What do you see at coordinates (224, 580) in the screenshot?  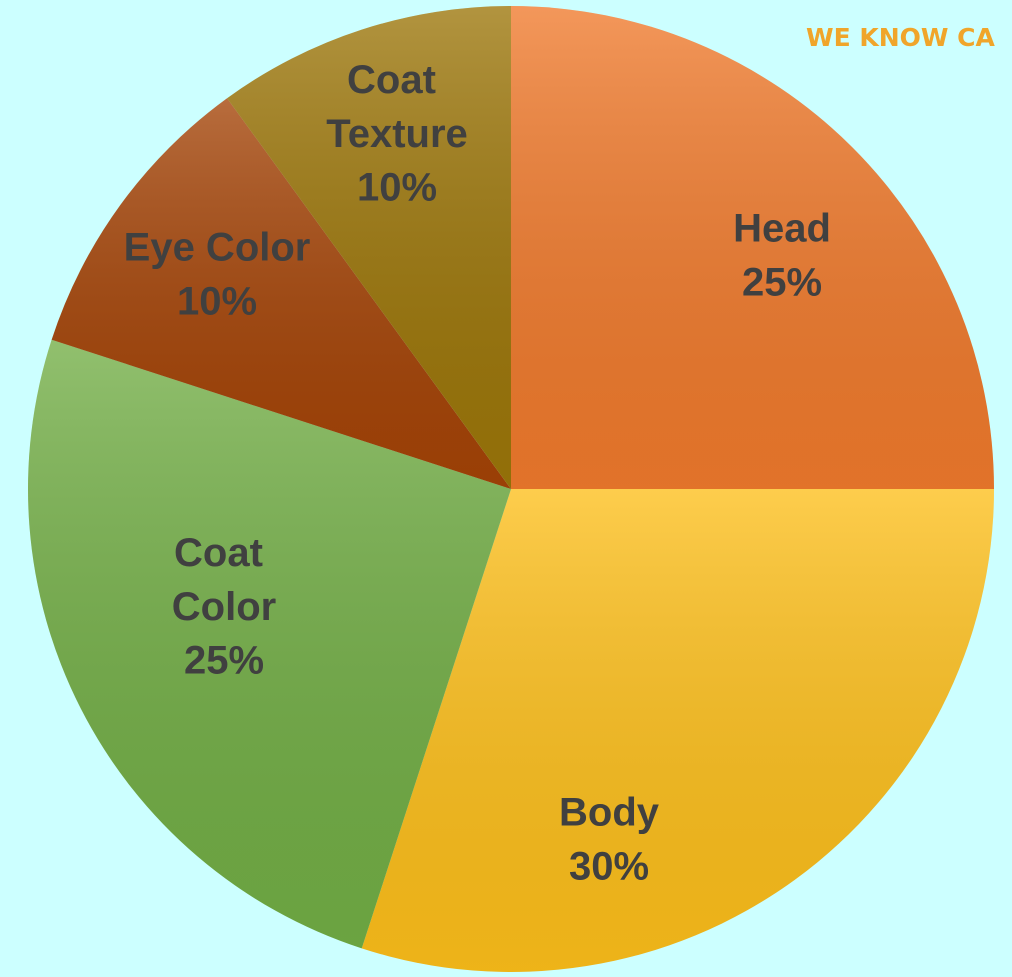 I see `category-label: Coat Color` at bounding box center [224, 580].